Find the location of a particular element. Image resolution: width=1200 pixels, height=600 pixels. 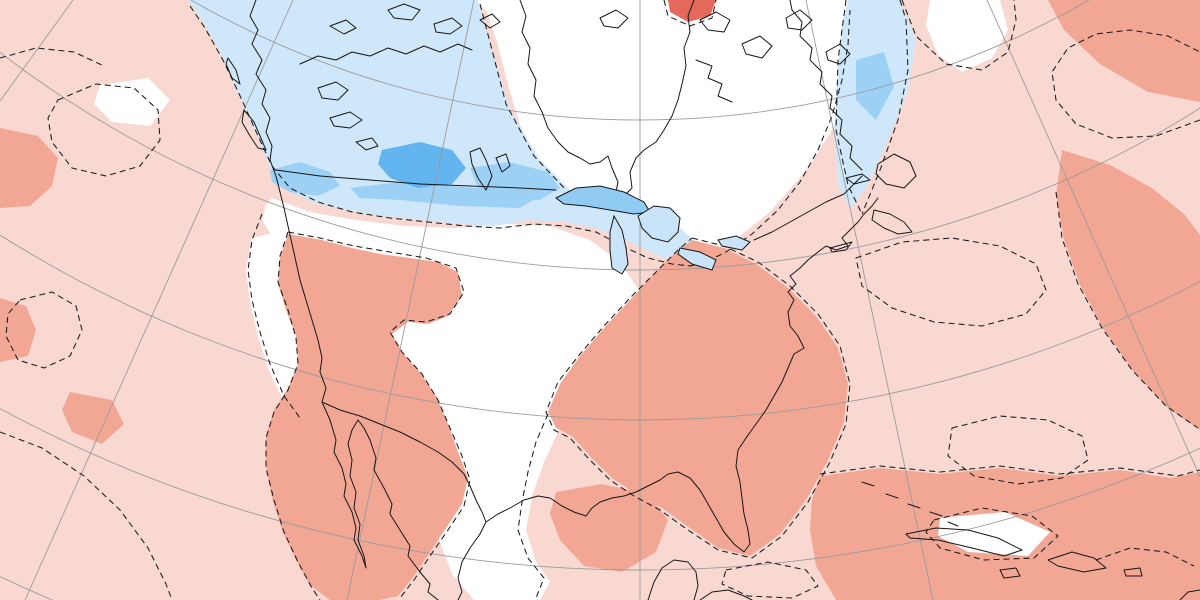

arctic-islands-coastline is located at coordinates (575, 53).